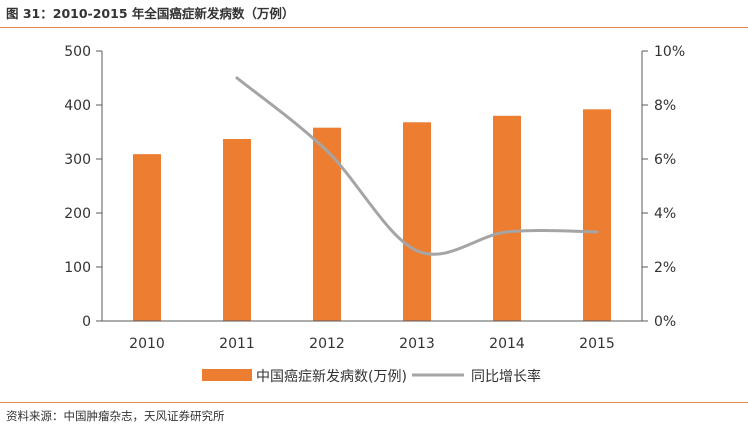 Image resolution: width=748 pixels, height=427 pixels. Describe the element at coordinates (115, 416) in the screenshot. I see `source-note: 资料来源：中国肿瘤杂志，天风证券研究所` at that location.